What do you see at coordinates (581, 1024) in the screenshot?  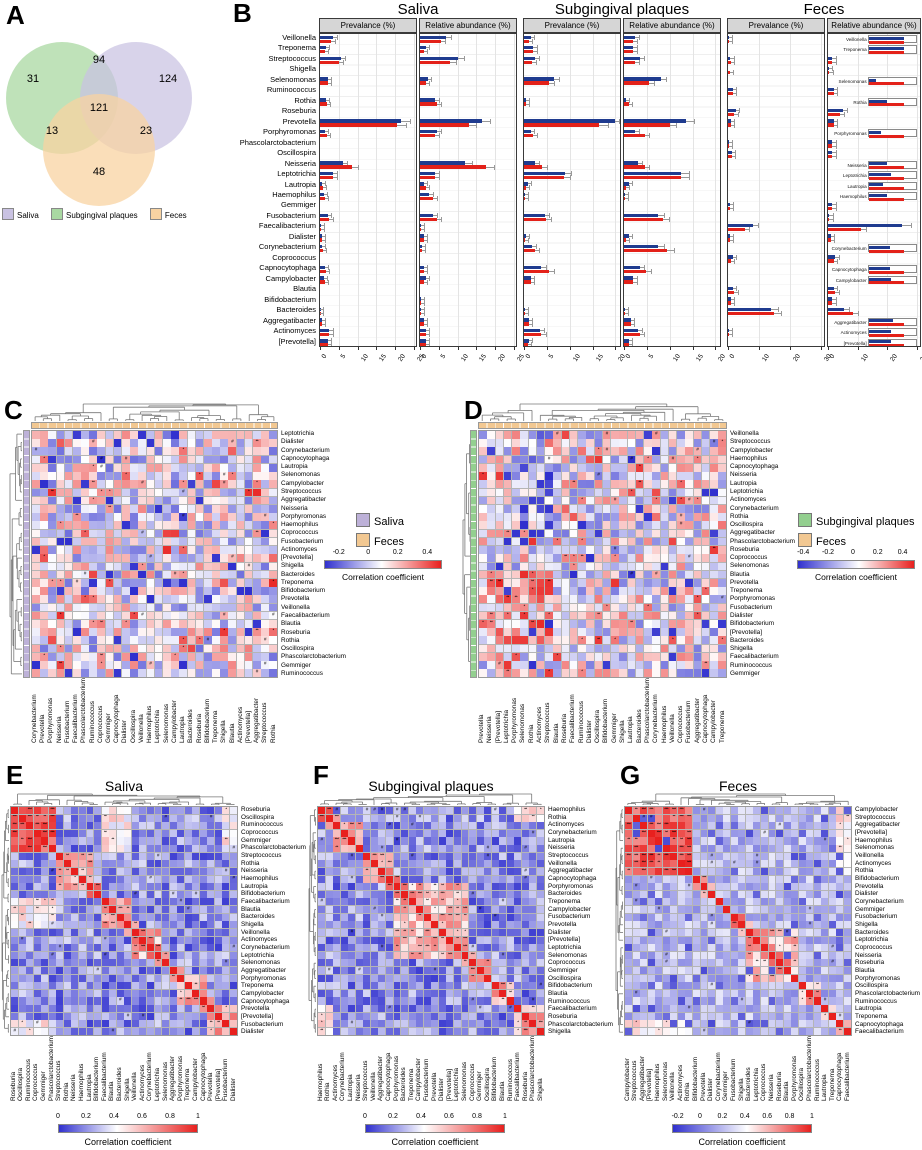 I see `row-label: Phascolarctobacterium` at bounding box center [581, 1024].